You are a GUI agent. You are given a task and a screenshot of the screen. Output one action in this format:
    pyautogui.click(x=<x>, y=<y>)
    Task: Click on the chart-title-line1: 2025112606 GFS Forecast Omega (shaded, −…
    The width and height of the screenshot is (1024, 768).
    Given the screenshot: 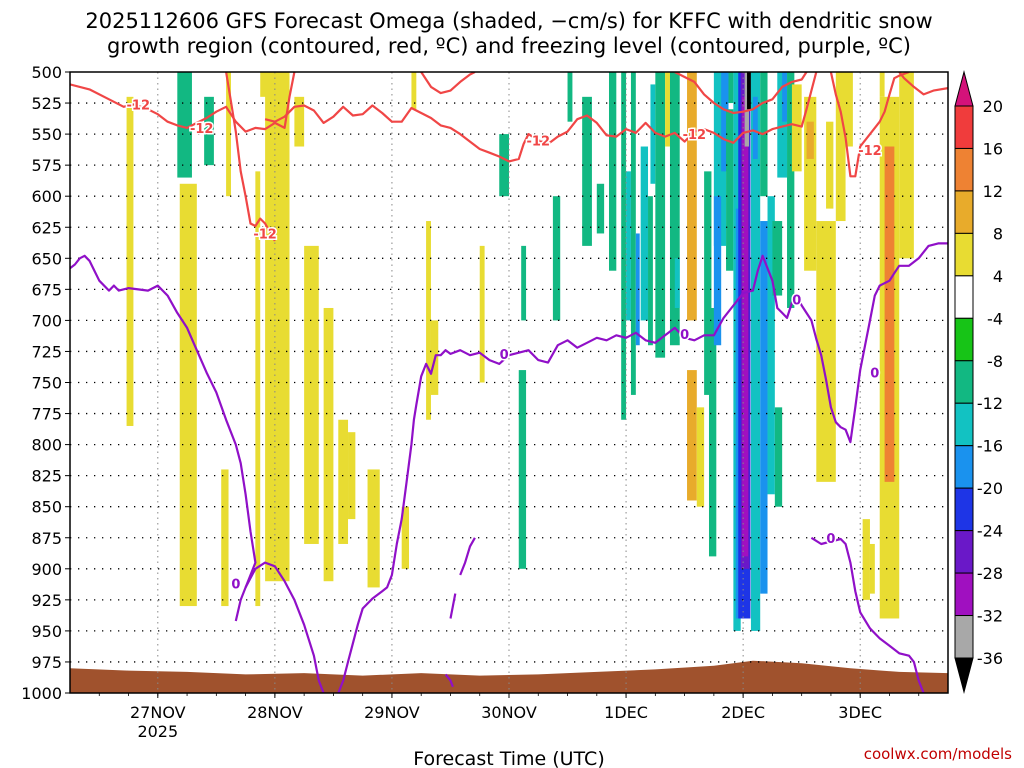 What is the action you would take?
    pyautogui.click(x=508, y=21)
    